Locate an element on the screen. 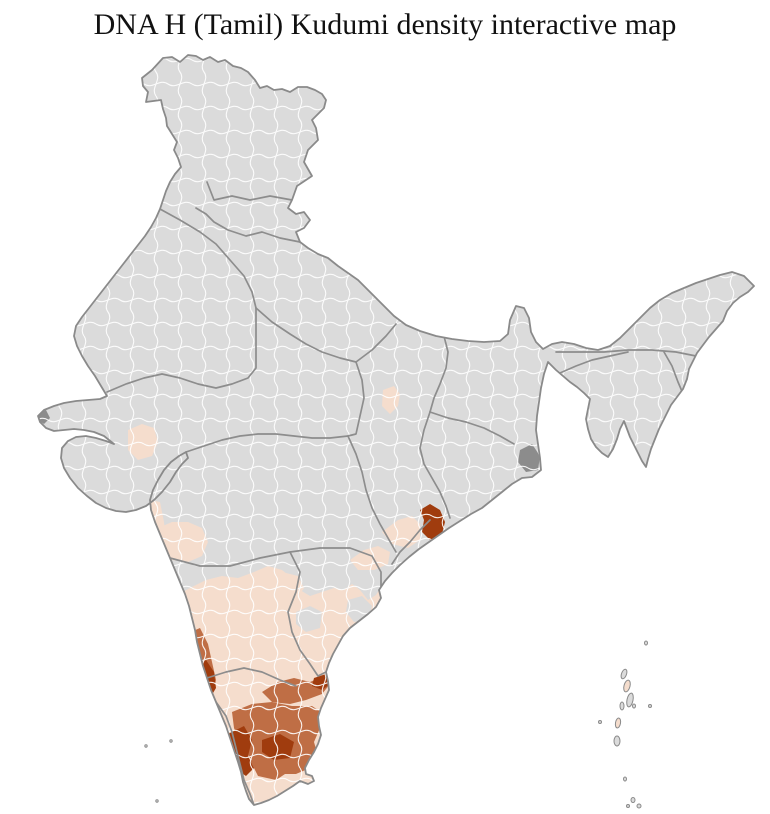  islands-gray is located at coordinates (398, 724).